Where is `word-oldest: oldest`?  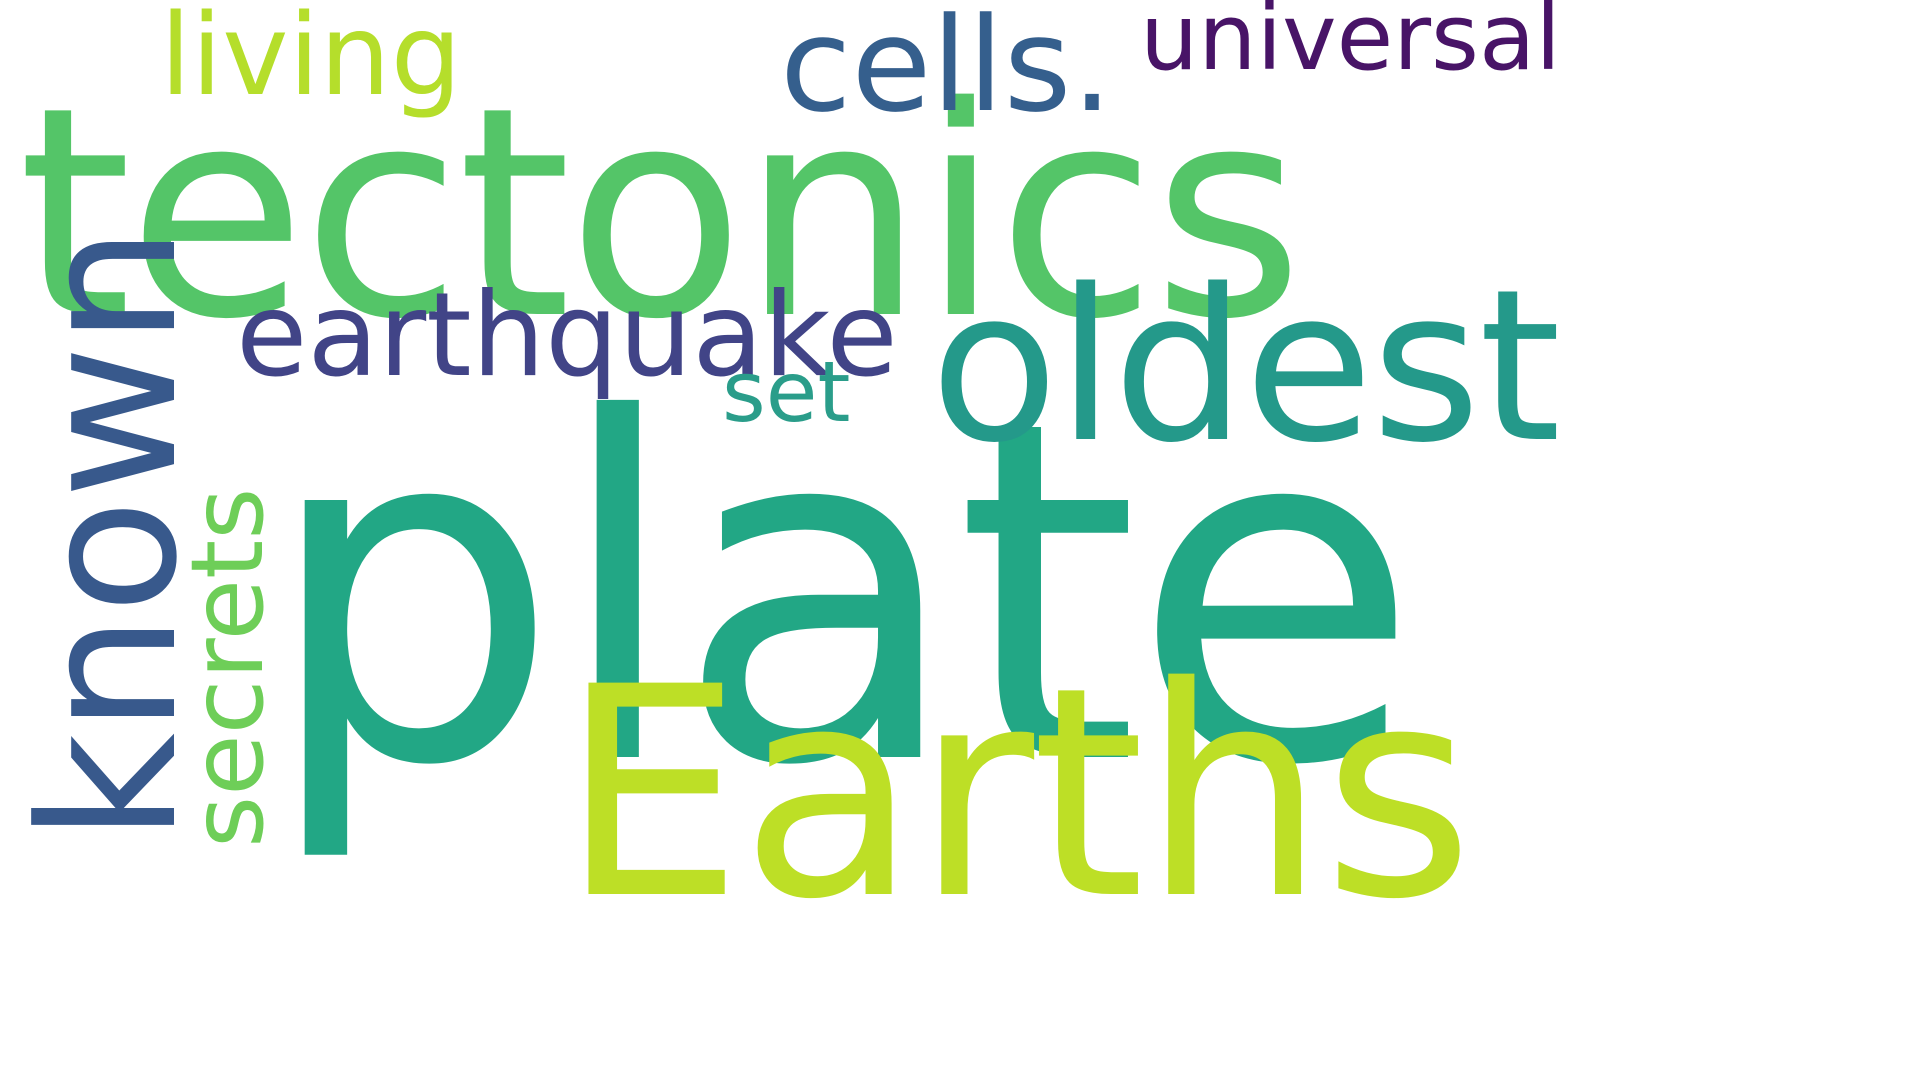
word-oldest: oldest is located at coordinates (1245, 366).